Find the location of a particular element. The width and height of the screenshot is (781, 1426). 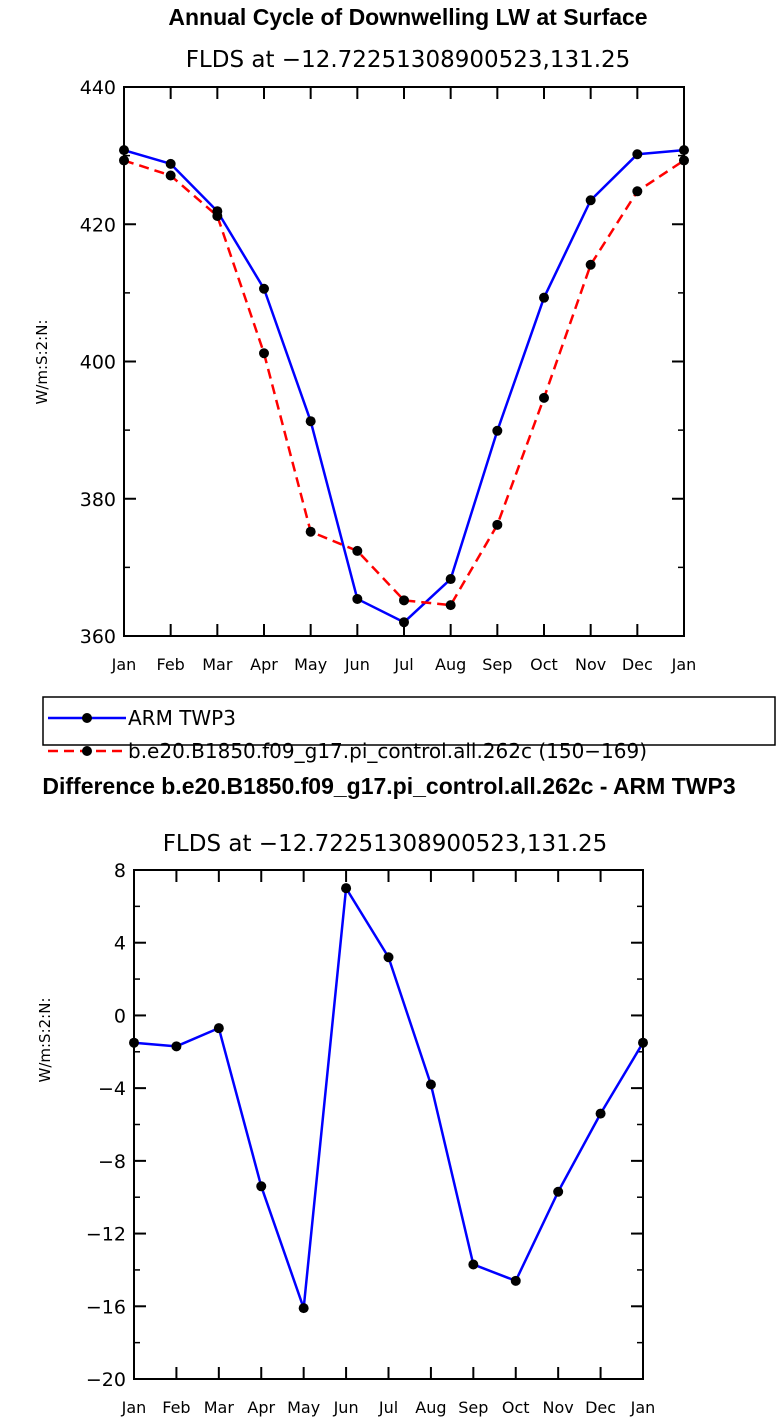

legend-box is located at coordinates (409, 721).